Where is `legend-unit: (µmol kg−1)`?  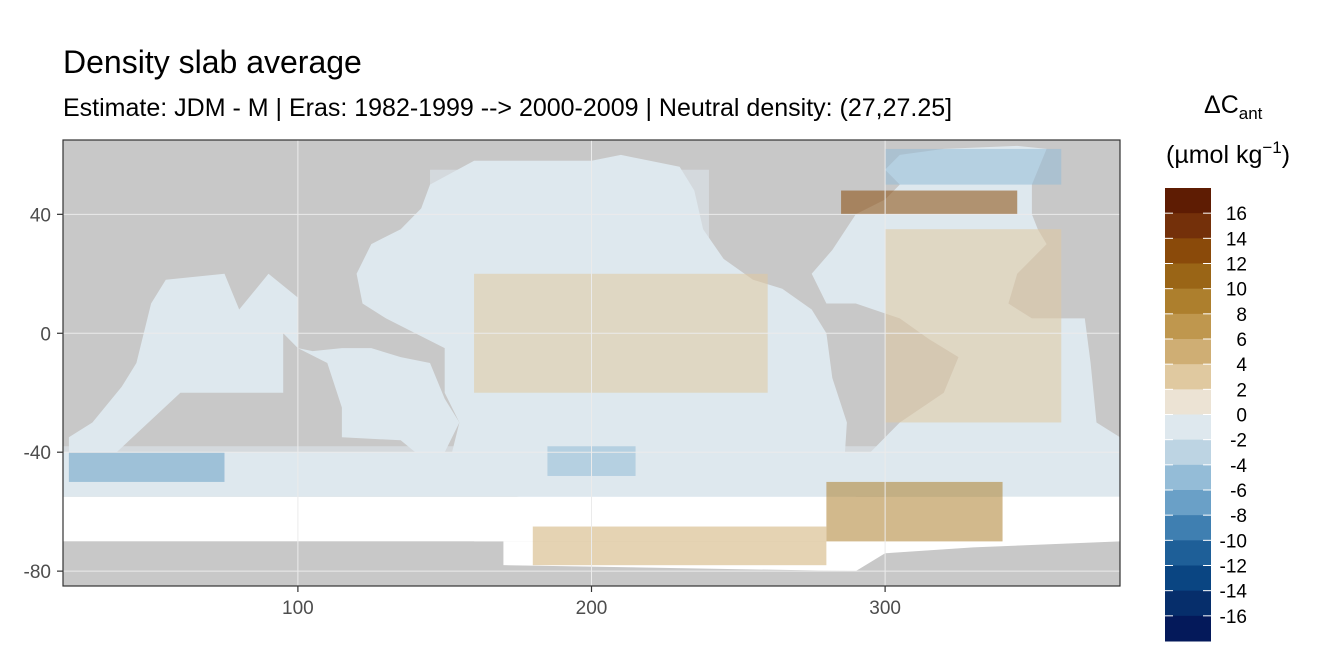 legend-unit: (µmol kg−1) is located at coordinates (1228, 153).